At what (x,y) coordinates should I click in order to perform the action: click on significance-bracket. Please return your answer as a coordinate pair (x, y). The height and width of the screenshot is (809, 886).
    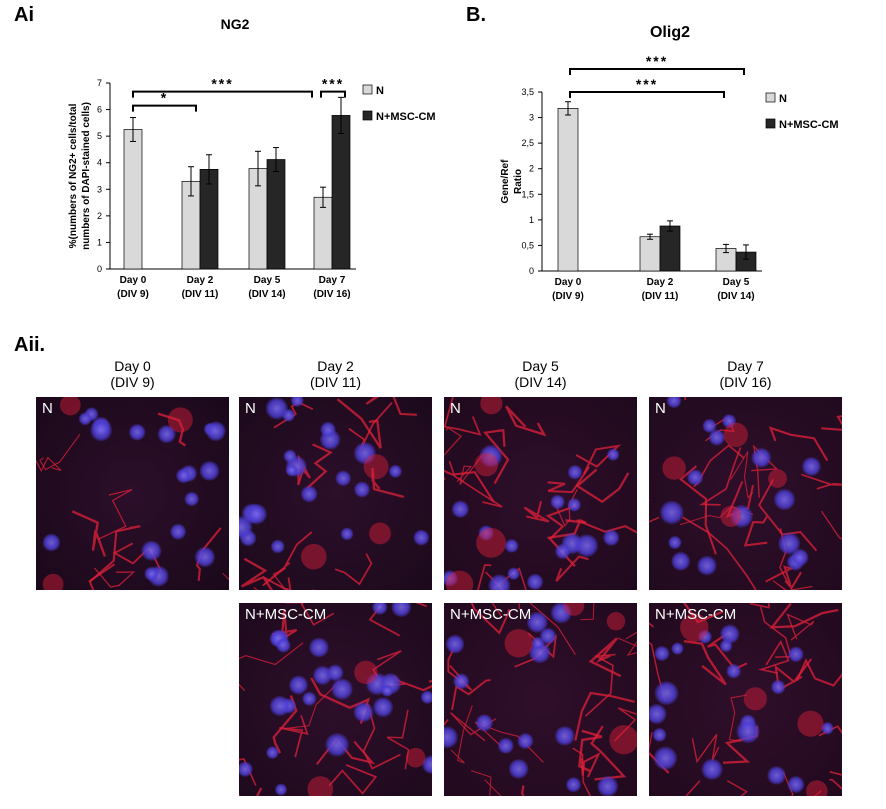
    Looking at the image, I should click on (333, 94).